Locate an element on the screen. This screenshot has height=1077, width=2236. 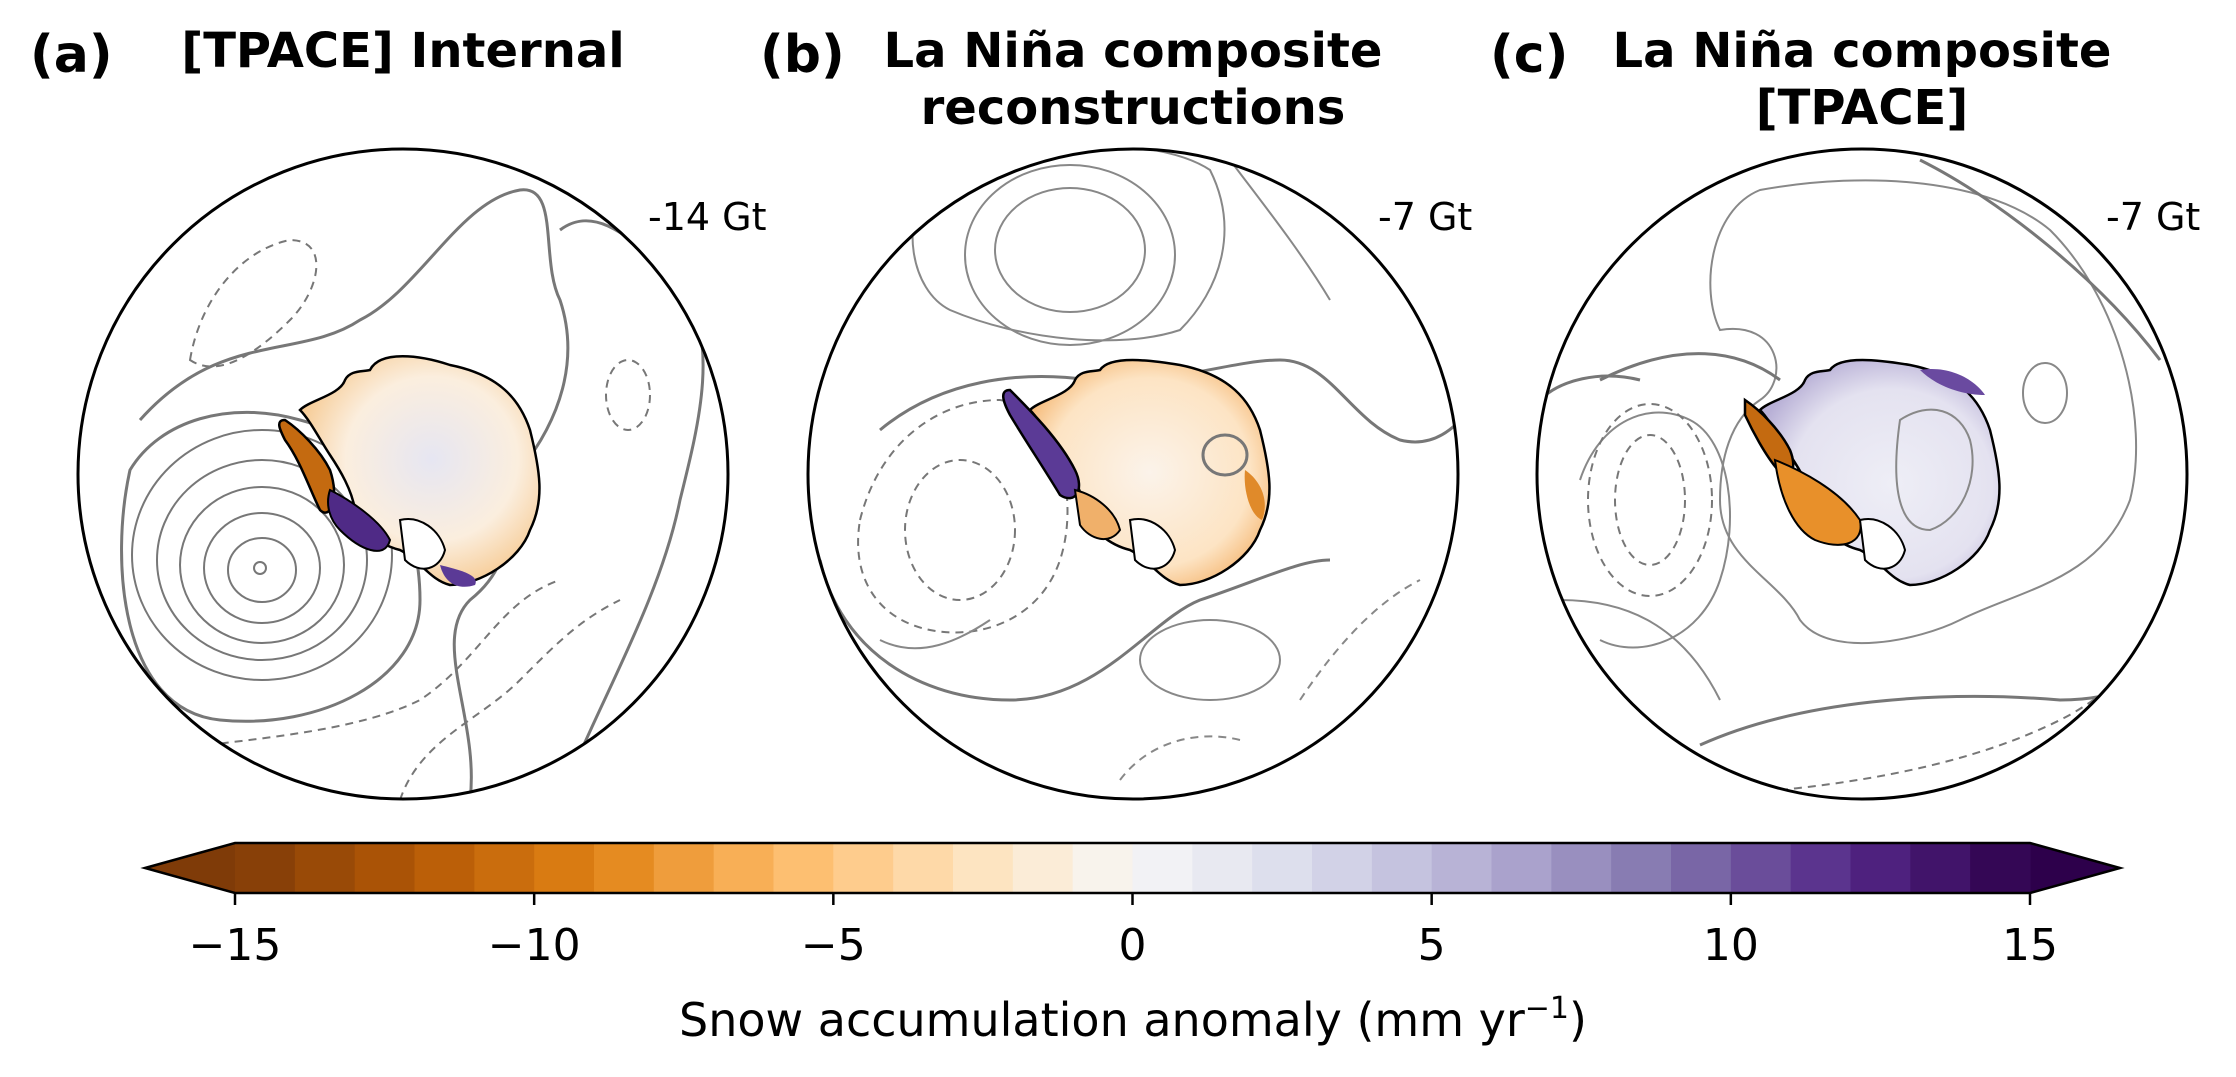
panel-b-total: -7 Gt is located at coordinates (1425, 217).